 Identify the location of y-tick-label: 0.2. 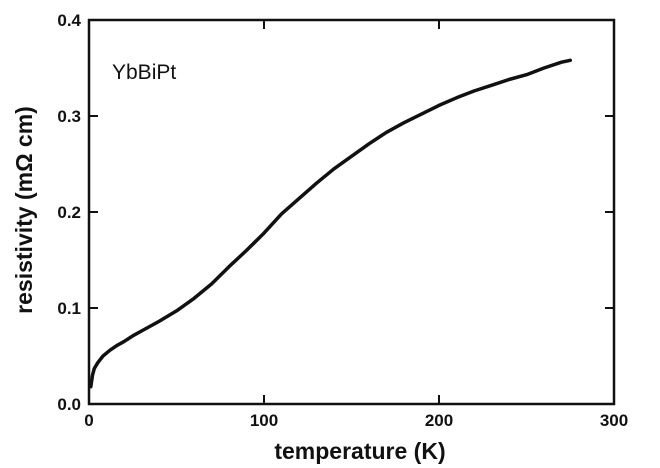
(69, 212).